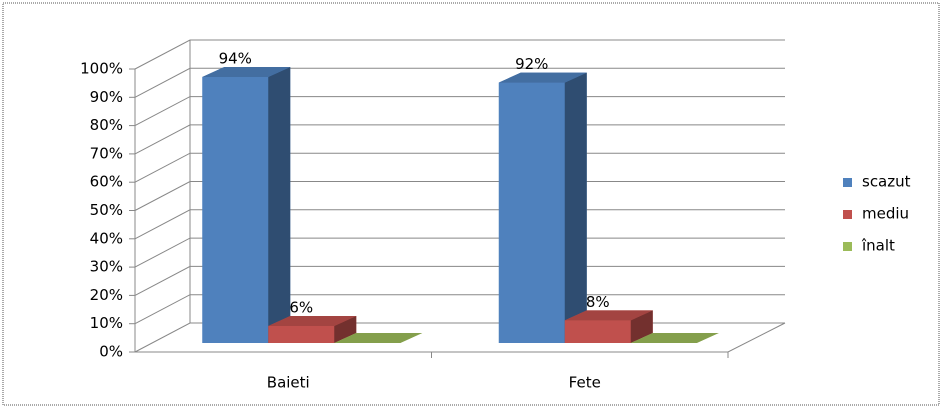 The image size is (944, 410). Describe the element at coordinates (585, 383) in the screenshot. I see `x-tick-label: Fete` at that location.